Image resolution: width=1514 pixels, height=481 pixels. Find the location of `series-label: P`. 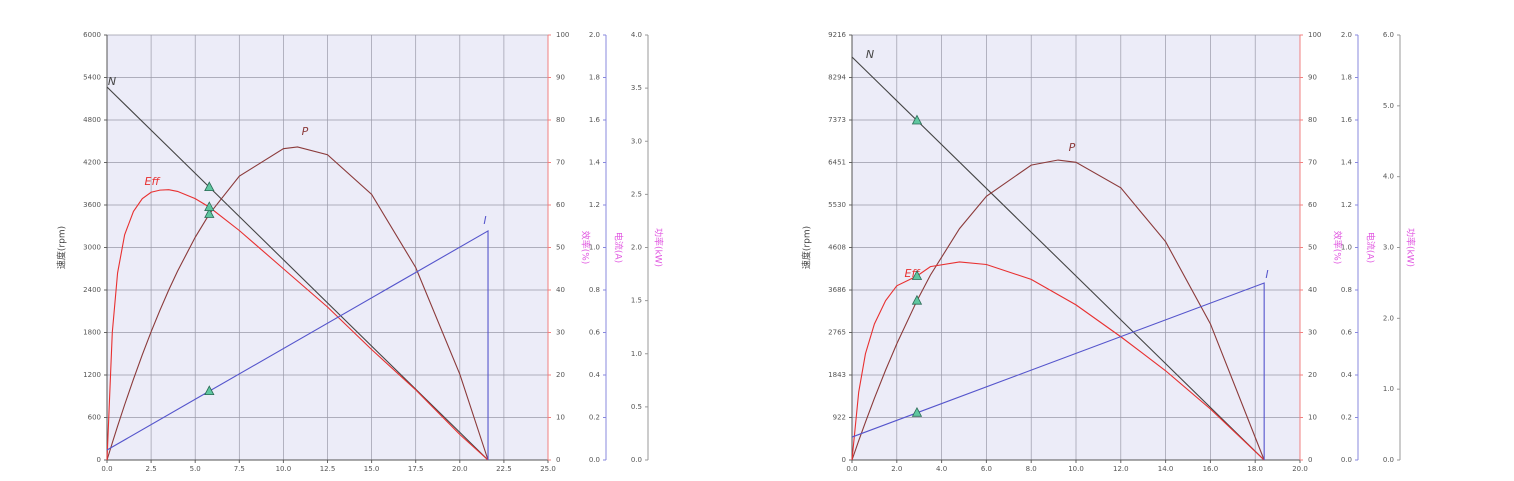

series-label: P is located at coordinates (1072, 147).